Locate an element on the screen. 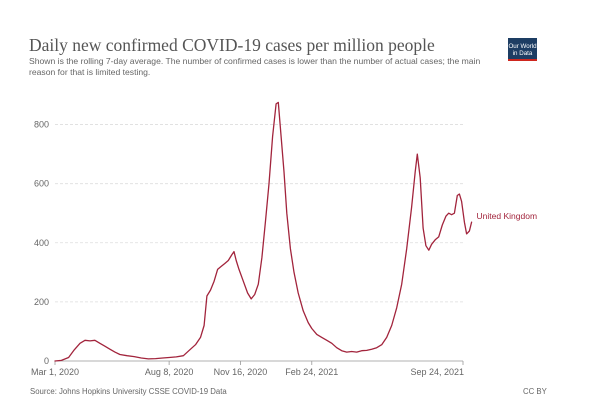  series-label-united-kingdom: United Kingdom is located at coordinates (507, 216).